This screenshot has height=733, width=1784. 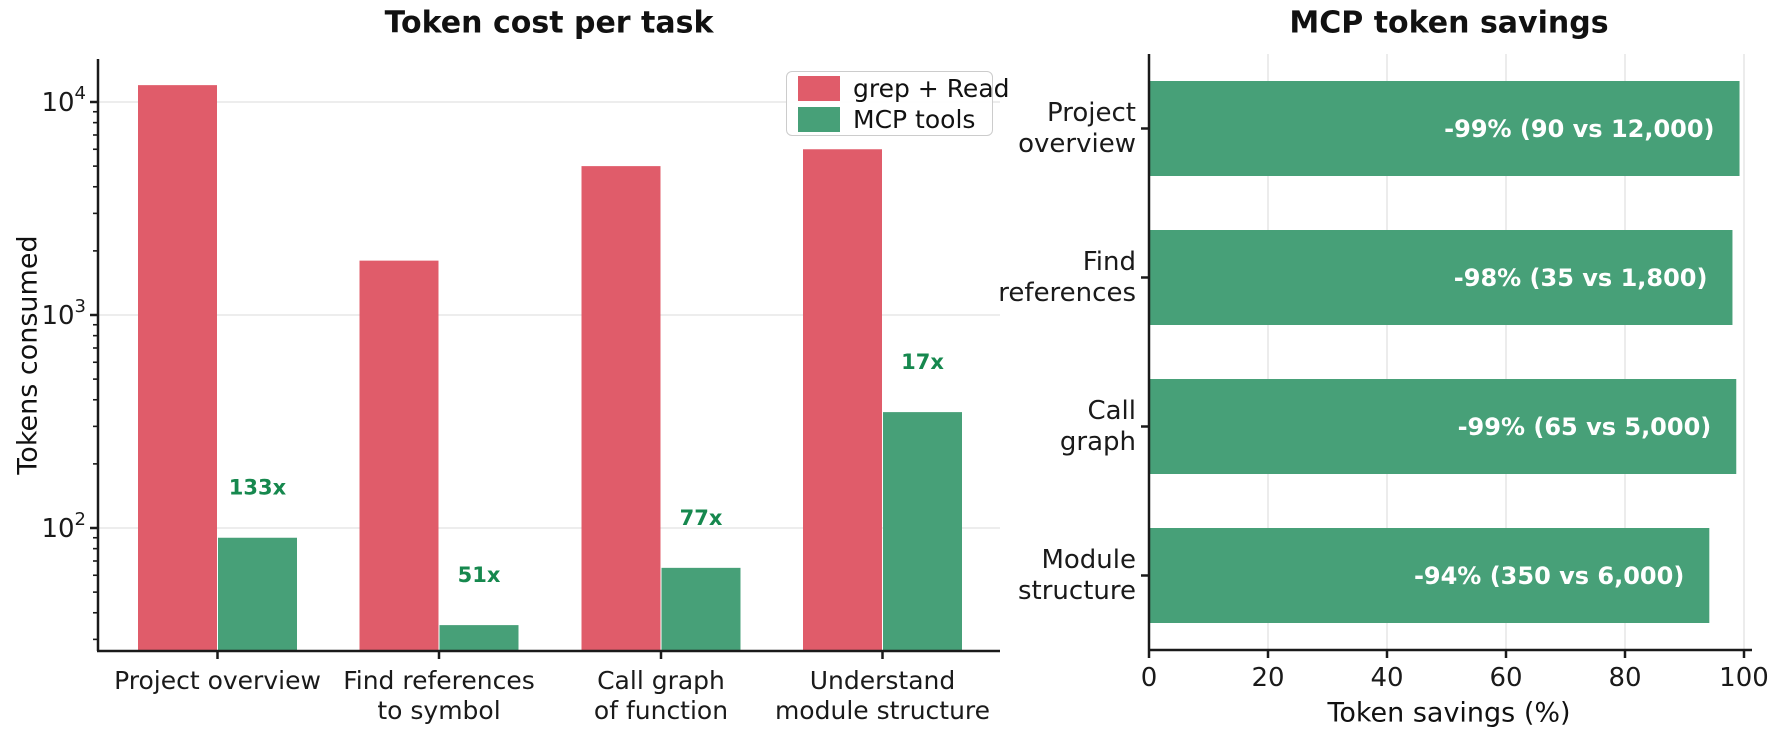 What do you see at coordinates (1098, 442) in the screenshot?
I see `y-category-label: graph` at bounding box center [1098, 442].